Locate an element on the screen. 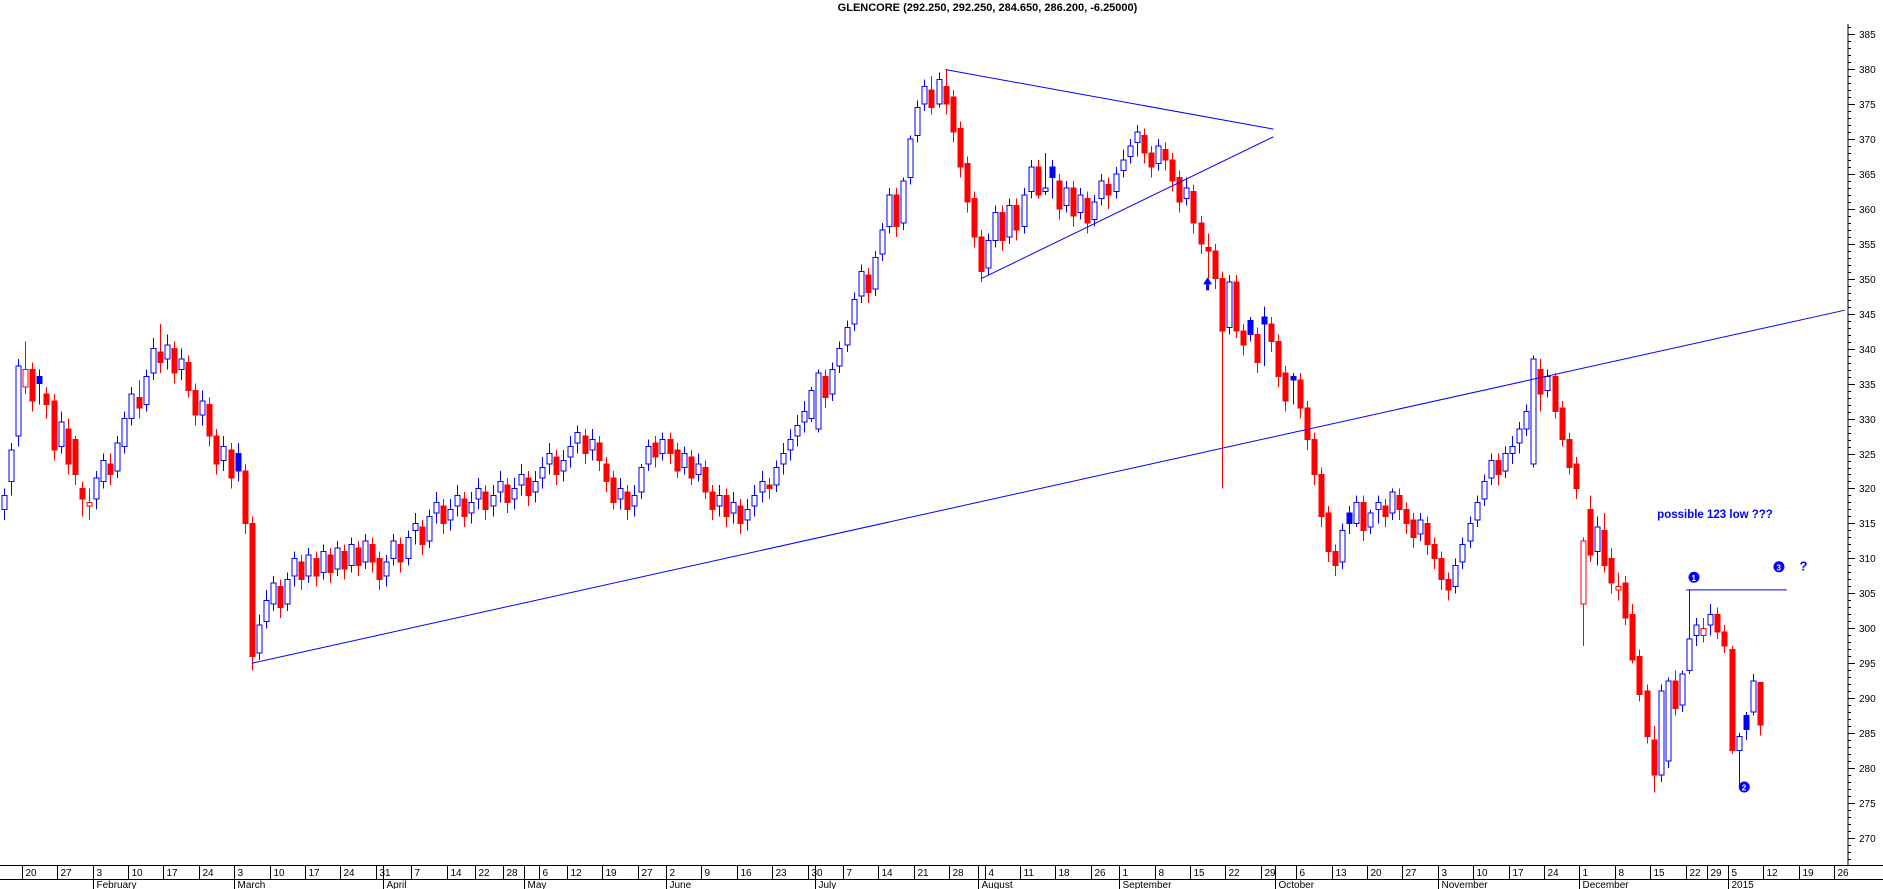 This screenshot has width=1883, height=889. price-label: 360 is located at coordinates (1867, 210).